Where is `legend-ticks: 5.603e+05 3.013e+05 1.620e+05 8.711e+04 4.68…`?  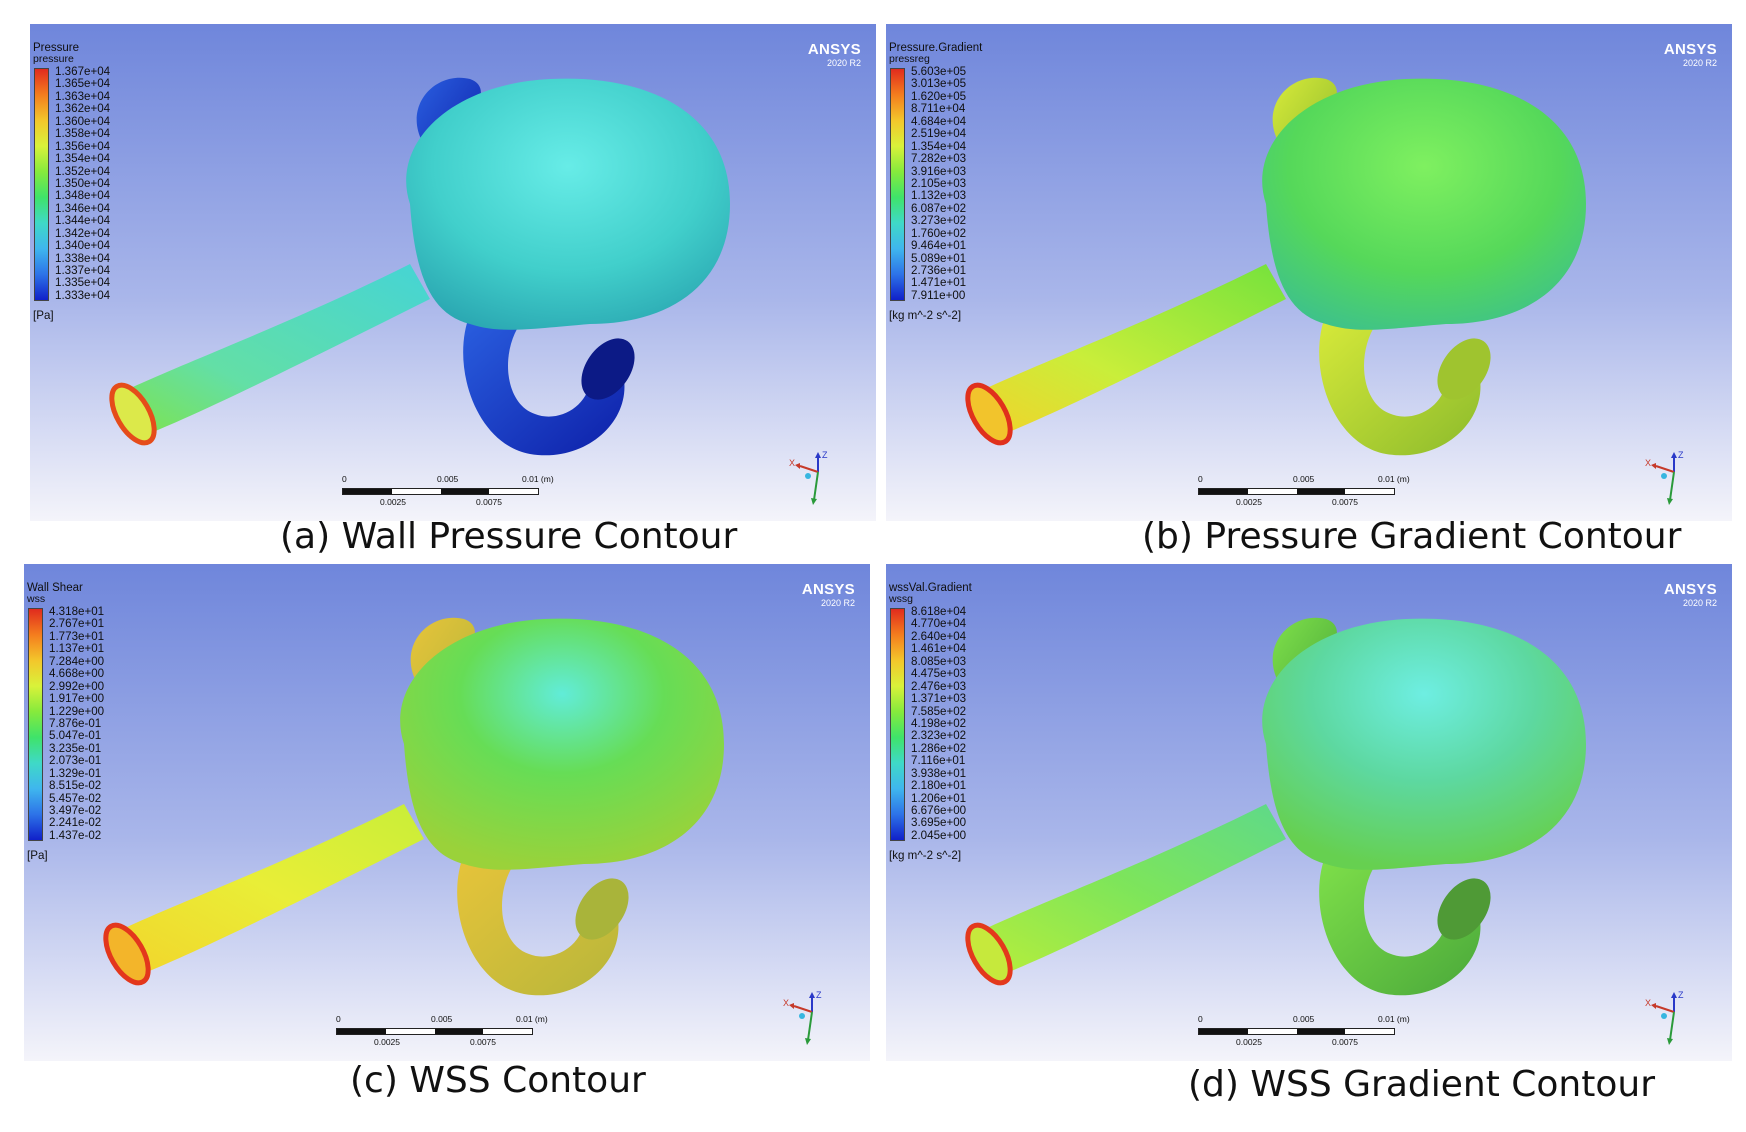 legend-ticks: 5.603e+05 3.013e+05 1.620e+05 8.711e+04 4.68… is located at coordinates (939, 183).